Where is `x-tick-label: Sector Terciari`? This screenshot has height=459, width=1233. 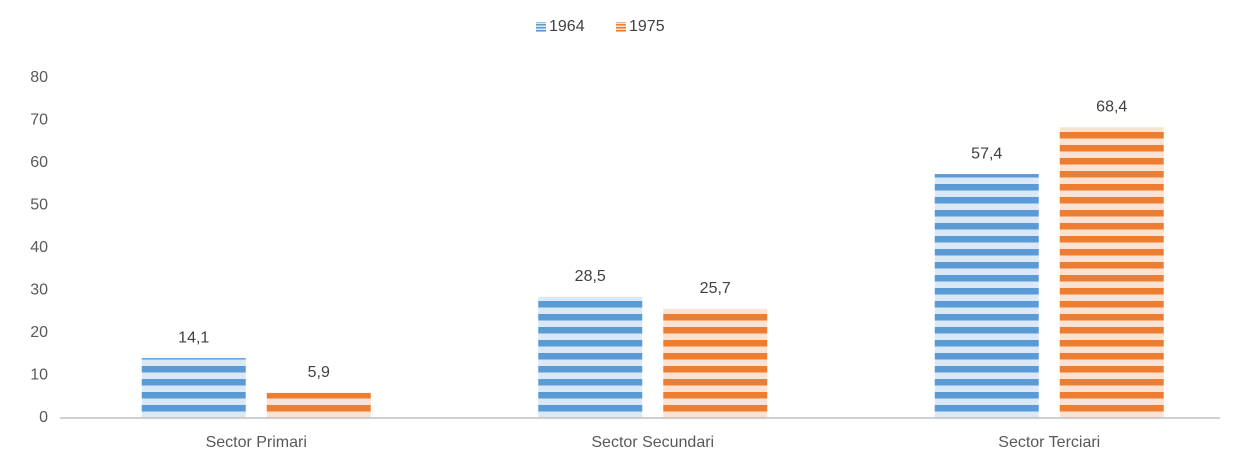
x-tick-label: Sector Terciari is located at coordinates (1049, 442).